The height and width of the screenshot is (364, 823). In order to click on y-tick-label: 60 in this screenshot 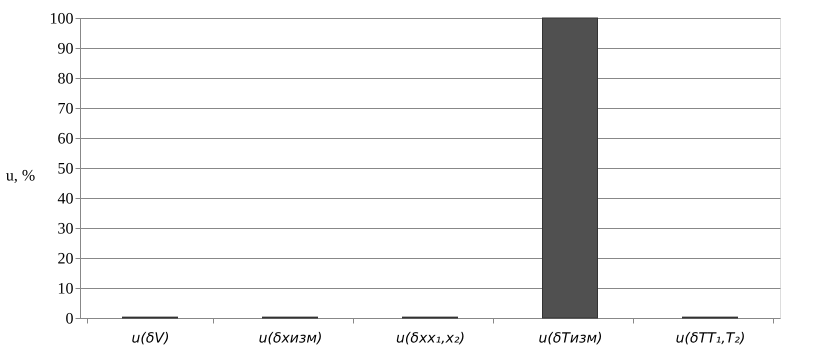, I will do `click(66, 139)`.